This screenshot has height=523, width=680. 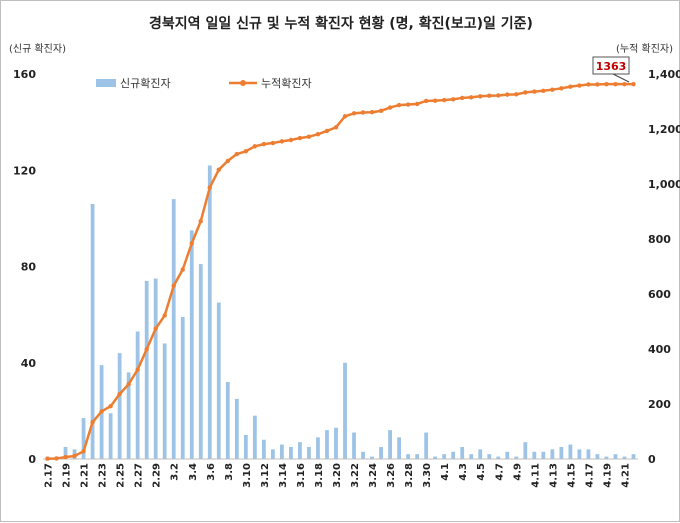 I want to click on x-tick-label: 3.8, so click(x=229, y=472).